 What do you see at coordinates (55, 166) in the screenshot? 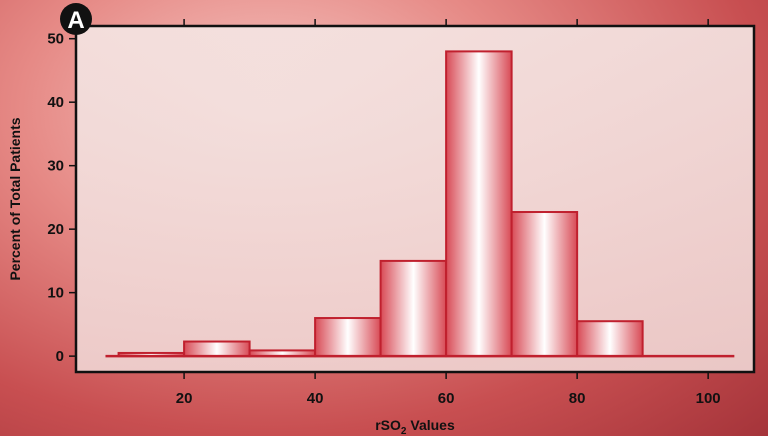
I see `y-tick-label: 30` at bounding box center [55, 166].